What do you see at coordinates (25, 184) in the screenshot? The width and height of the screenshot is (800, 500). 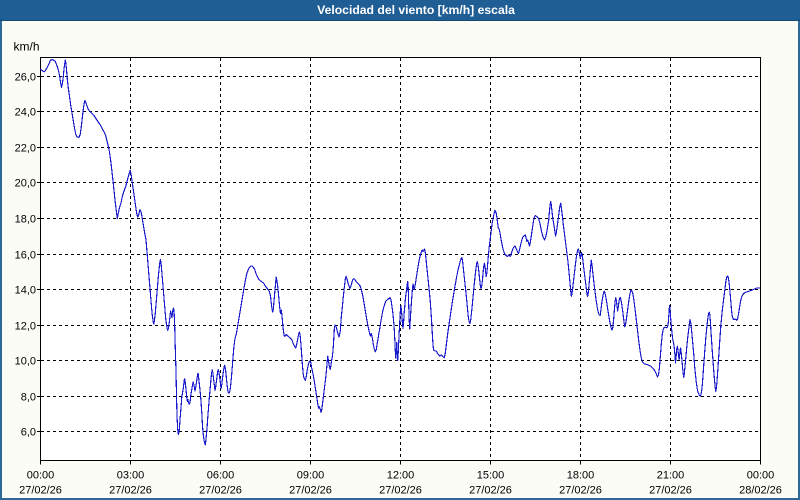 I see `svg-text: 20,0` at bounding box center [25, 184].